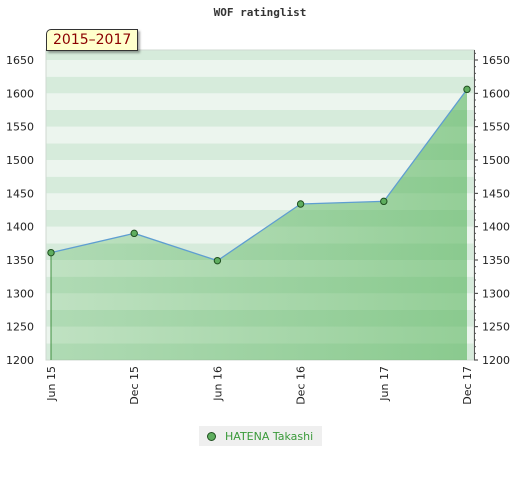 Image resolution: width=520 pixels, height=480 pixels. I want to click on y-tick-label-right: 1350, so click(496, 260).